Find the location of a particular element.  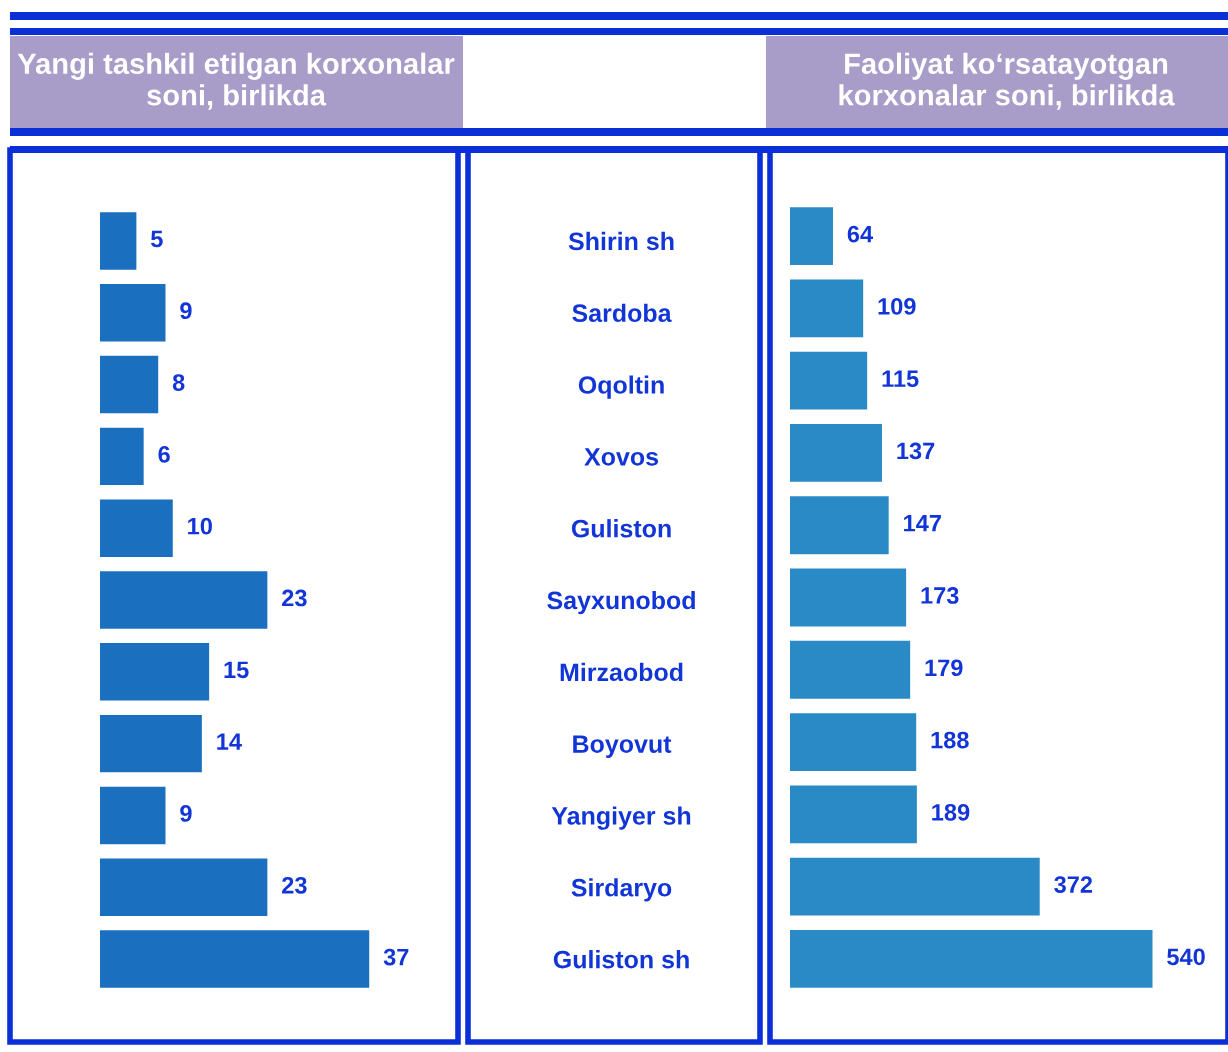

y-tick-label: Yangiyer sh is located at coordinates (621, 818).